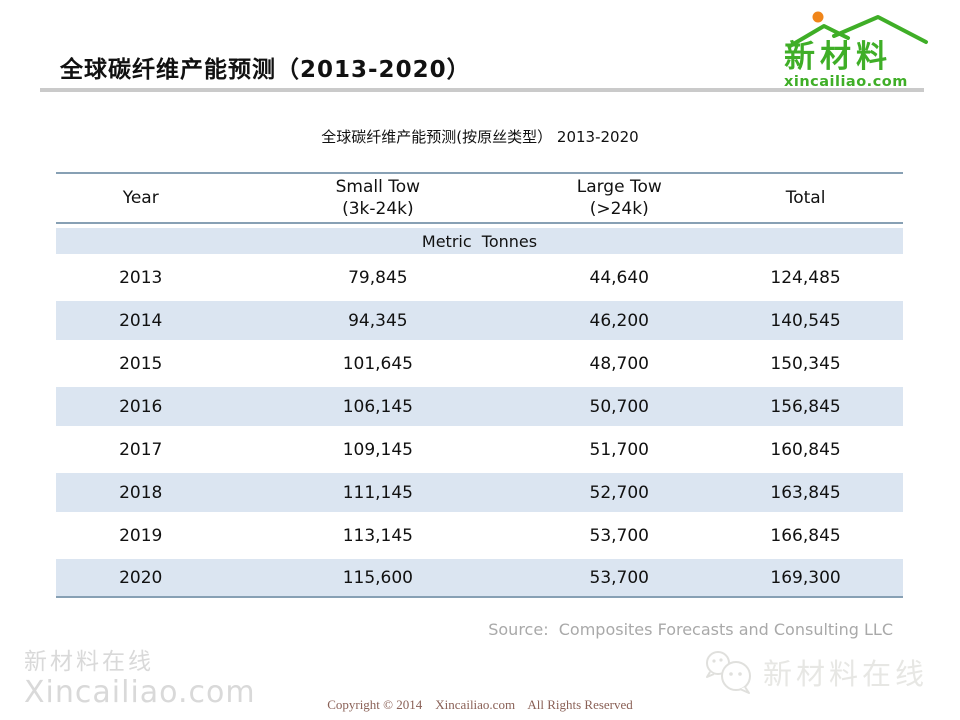 The width and height of the screenshot is (960, 720). I want to click on table-row: 2020 115,600 53,700 169,300, so click(479, 578).